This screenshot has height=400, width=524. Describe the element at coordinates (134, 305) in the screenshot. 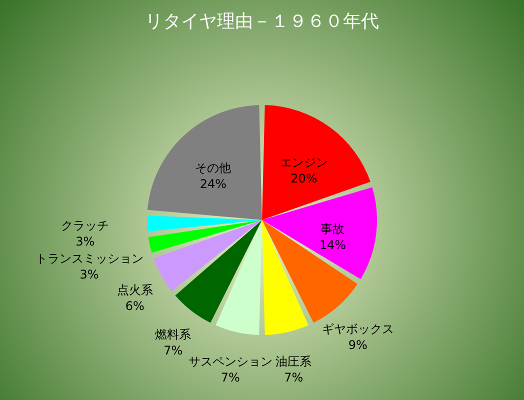

I see `data-label: 6%` at that location.